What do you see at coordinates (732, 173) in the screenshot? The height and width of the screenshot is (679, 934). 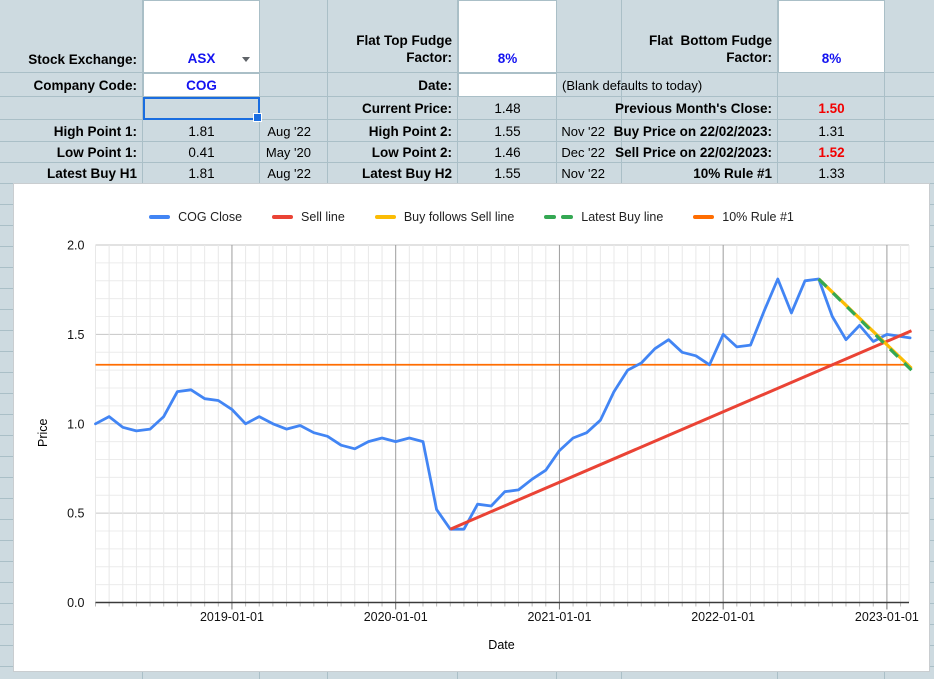 I see `rule-10-label: 10% Rule #1` at bounding box center [732, 173].